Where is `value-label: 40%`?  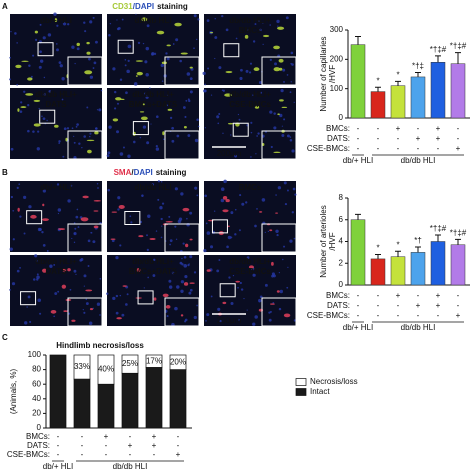
value-label: 40% is located at coordinates (106, 369).